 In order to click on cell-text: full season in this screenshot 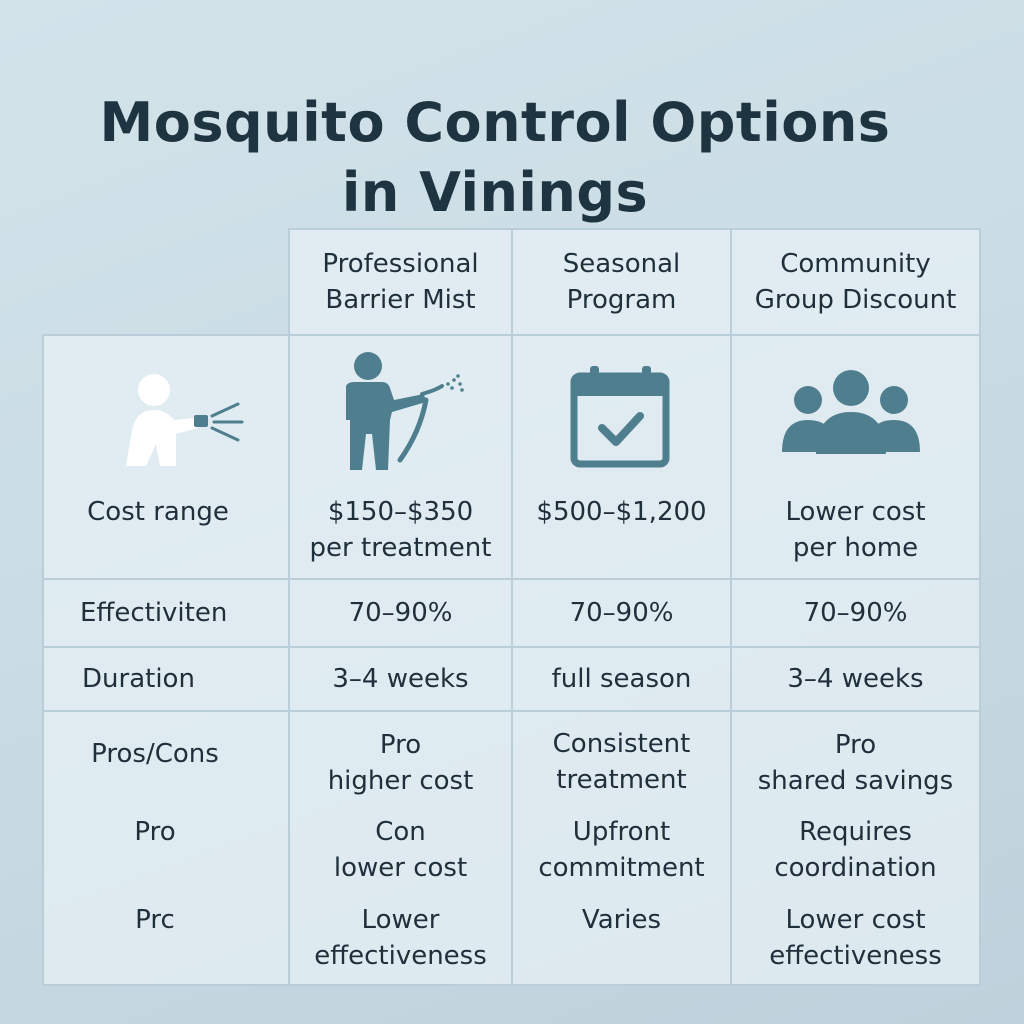, I will do `click(621, 679)`.